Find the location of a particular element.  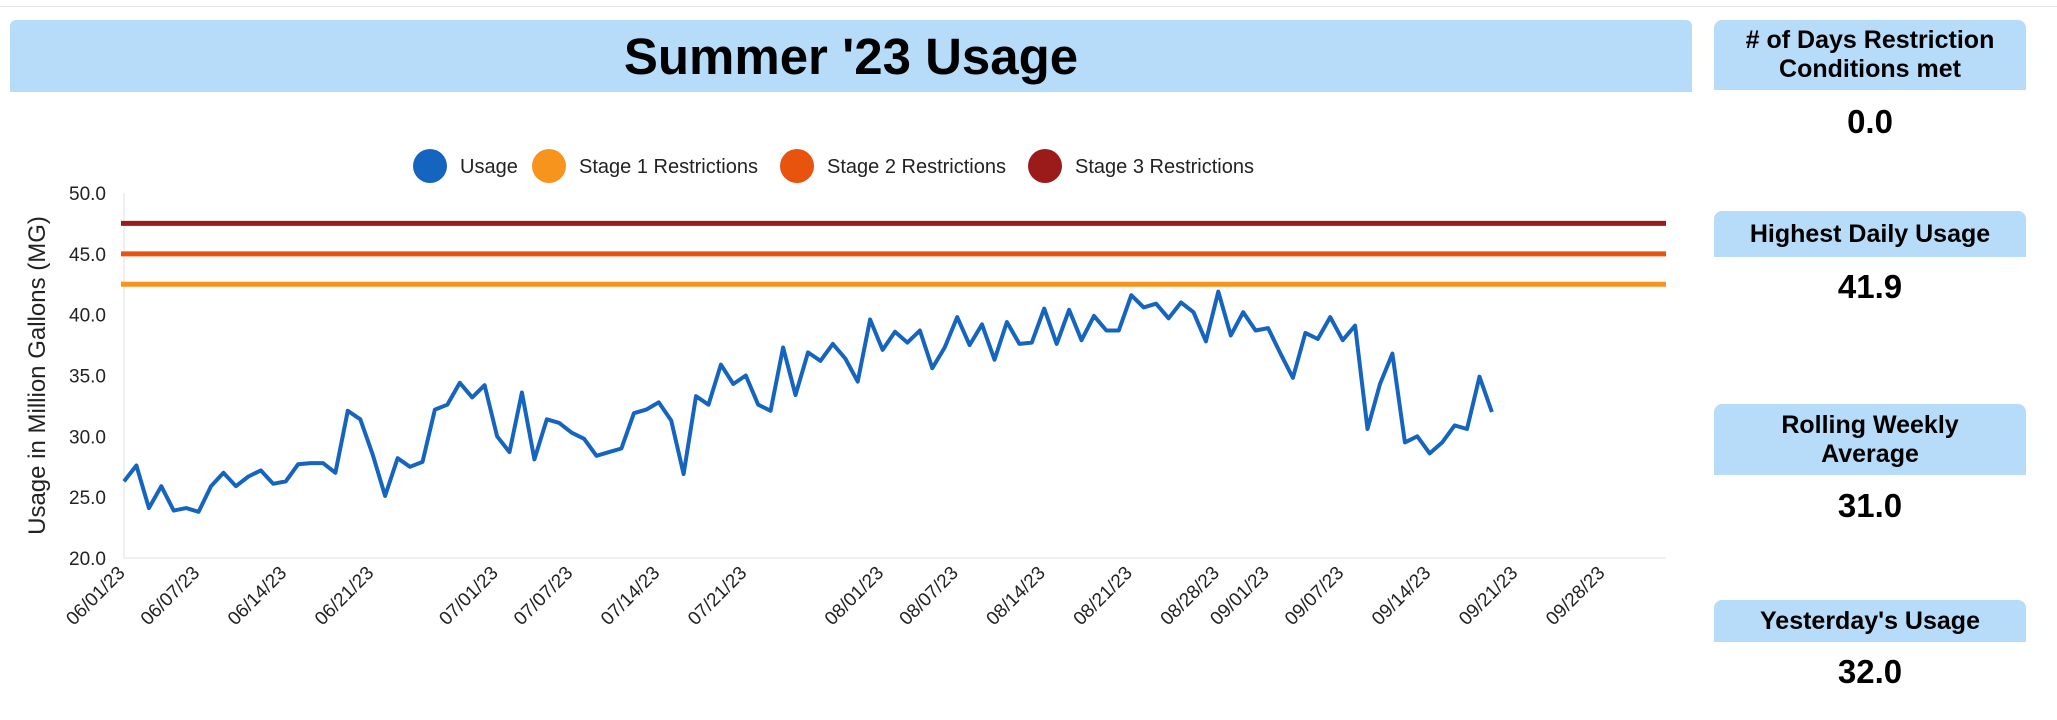

legend-stage2-label: Stage 2 Restrictions is located at coordinates (916, 167).